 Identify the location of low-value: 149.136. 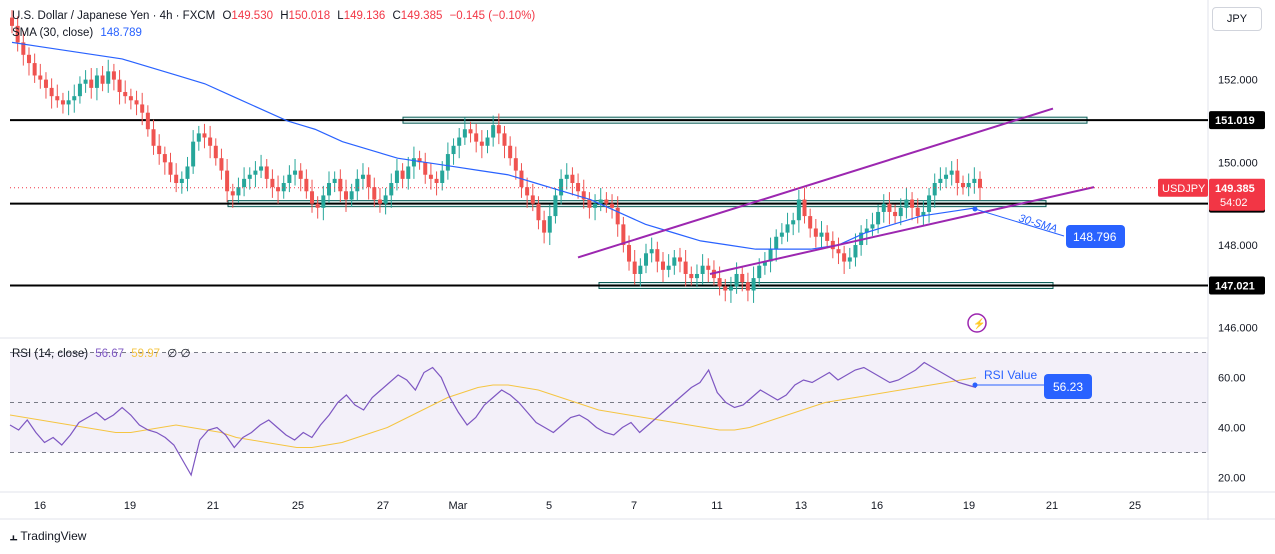
(364, 16).